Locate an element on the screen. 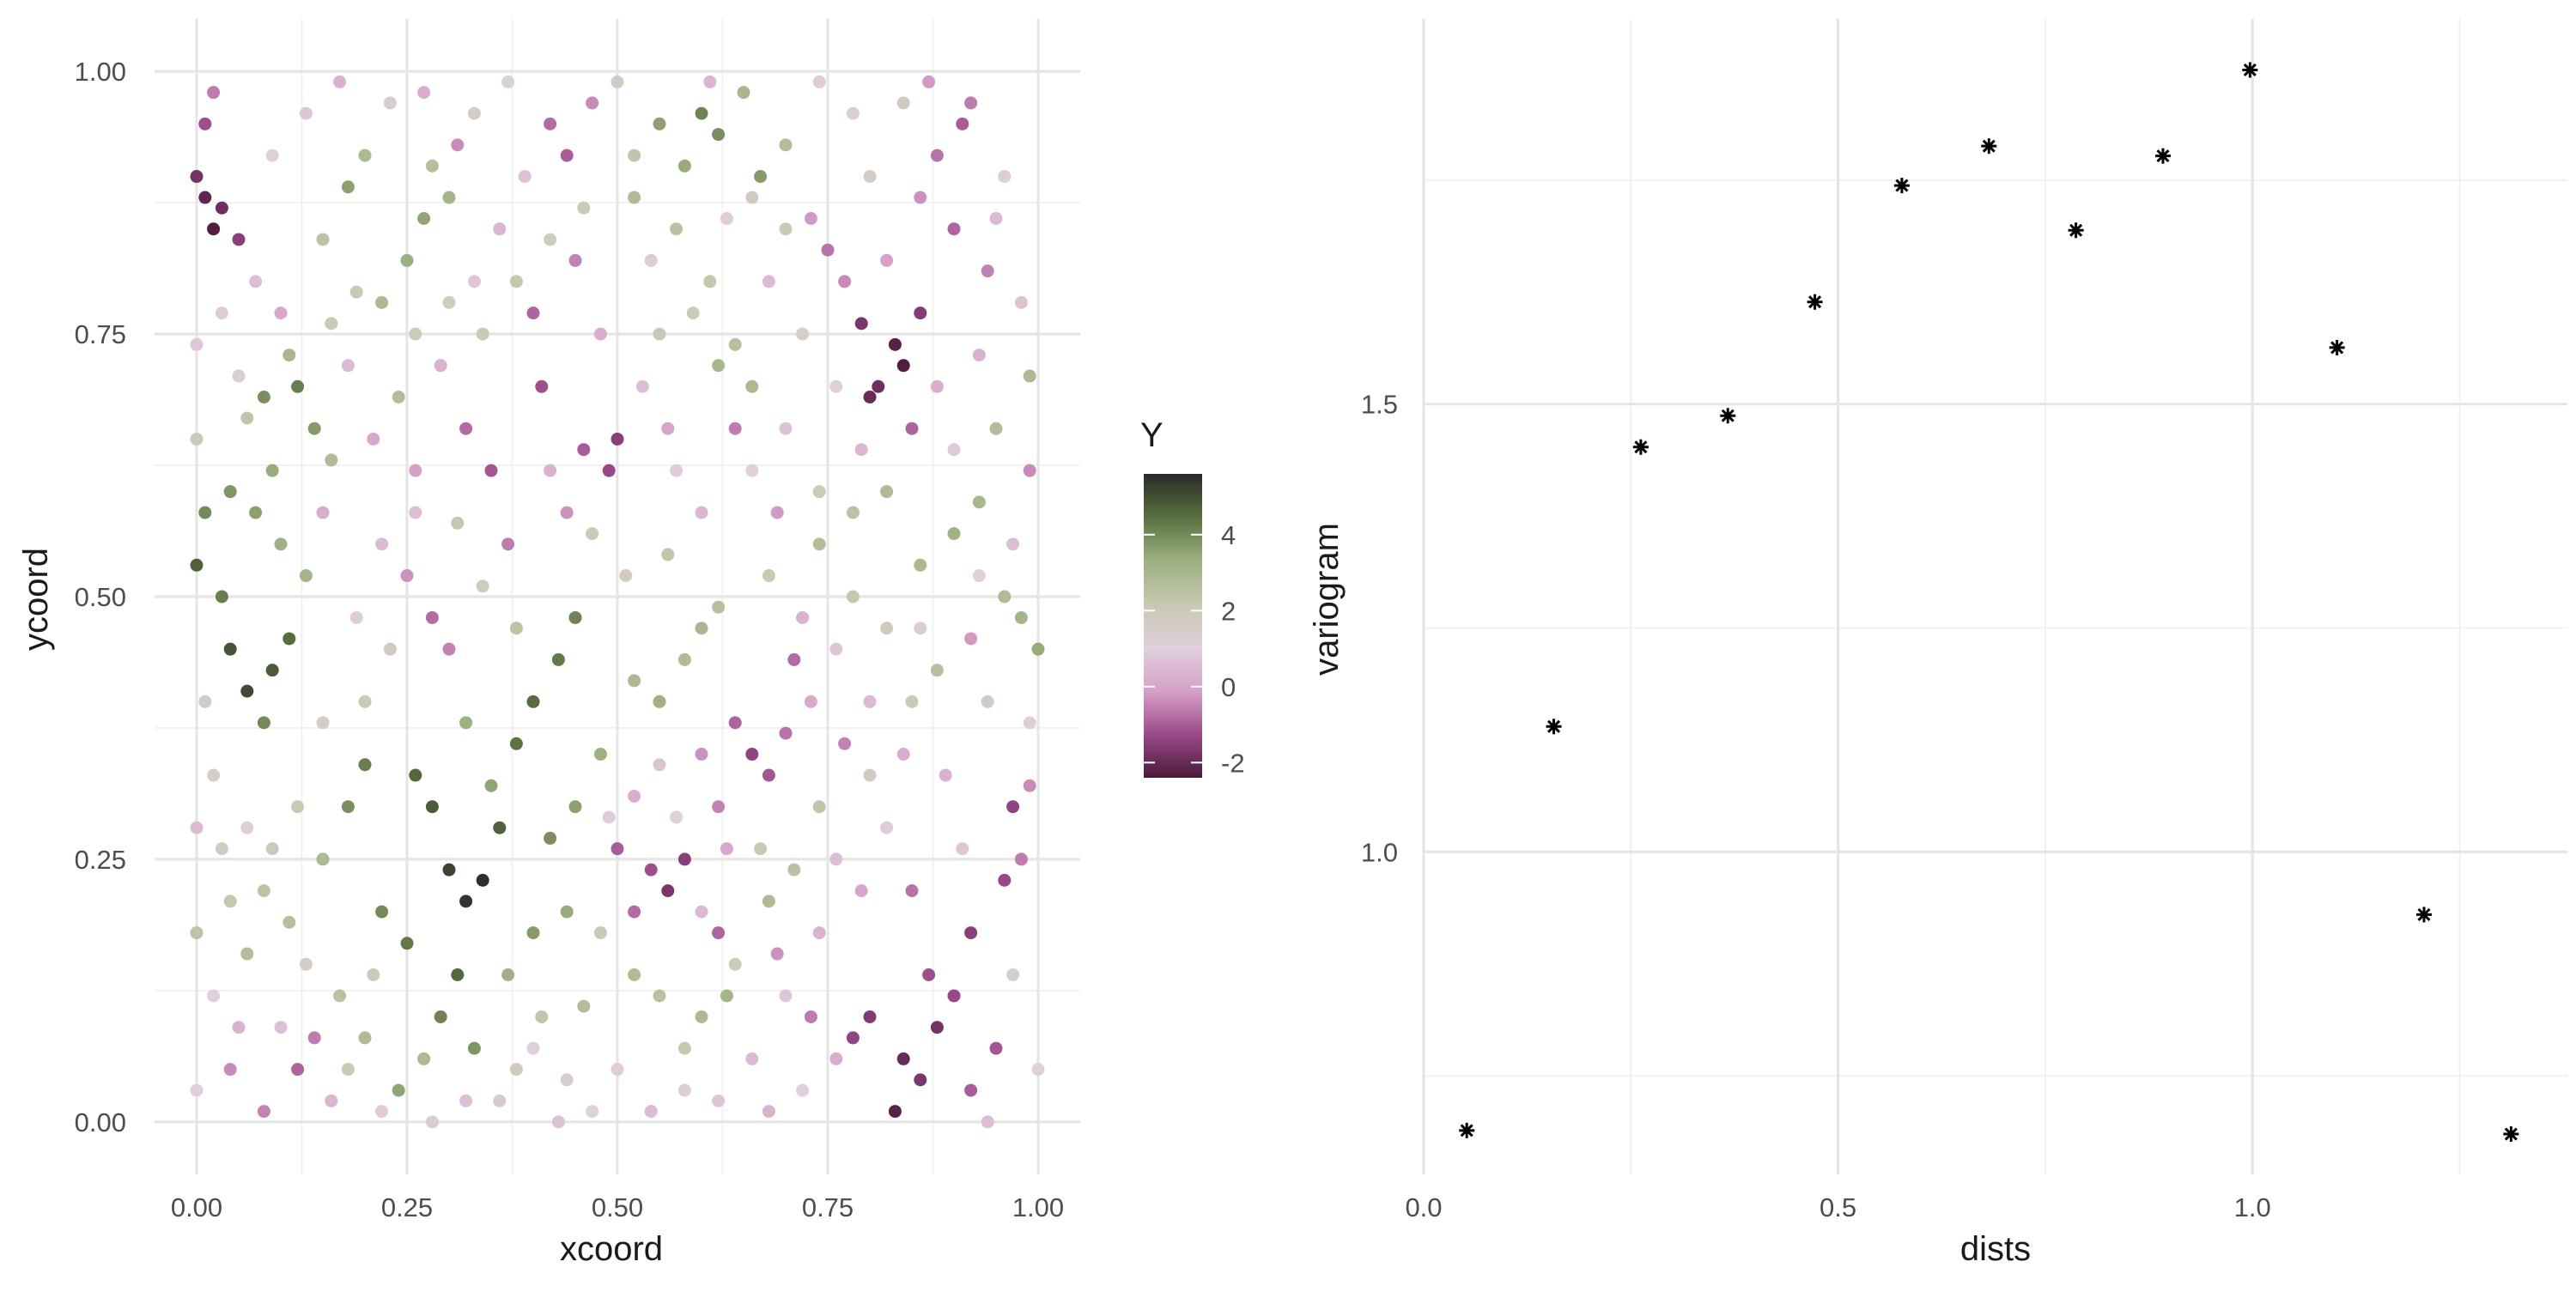 The width and height of the screenshot is (2576, 1292). variogram-x-ticks: 0.0 0.5 1.0 is located at coordinates (1837, 1207).